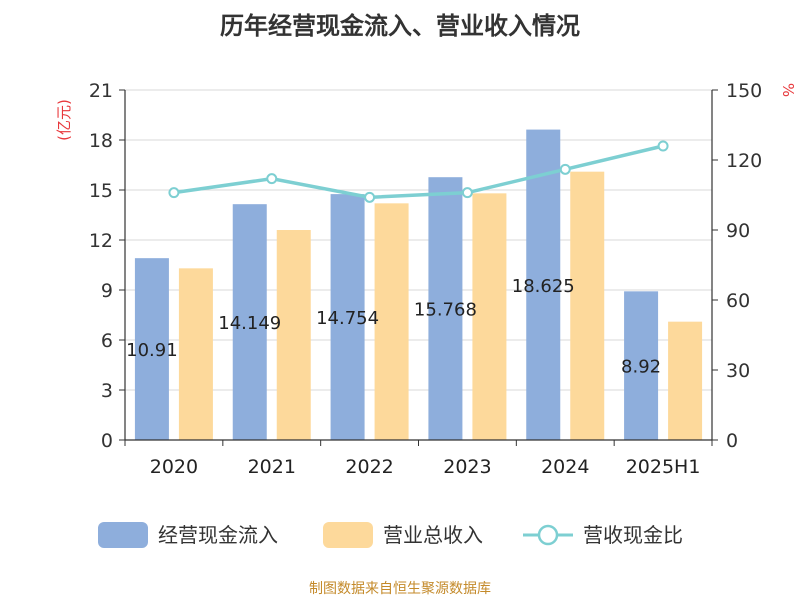 Image resolution: width=800 pixels, height=600 pixels. Describe the element at coordinates (107, 391) in the screenshot. I see `y-left-tick-label: 3` at that location.